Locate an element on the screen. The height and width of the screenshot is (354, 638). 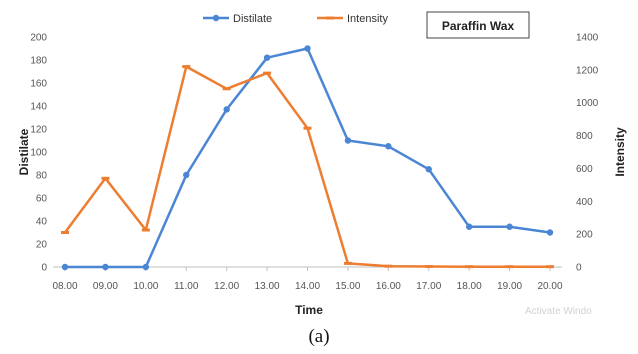
x-axis-tick-label: 18.00 is located at coordinates (469, 286).